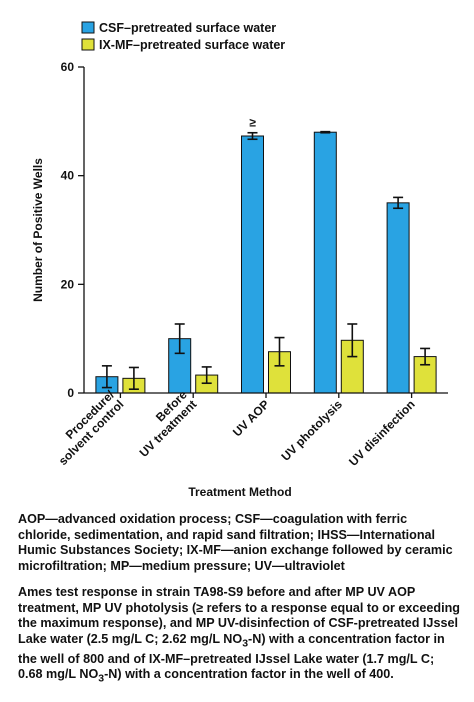  I want to click on legend-item-1: CSF–pretreated surface water, so click(178, 28).